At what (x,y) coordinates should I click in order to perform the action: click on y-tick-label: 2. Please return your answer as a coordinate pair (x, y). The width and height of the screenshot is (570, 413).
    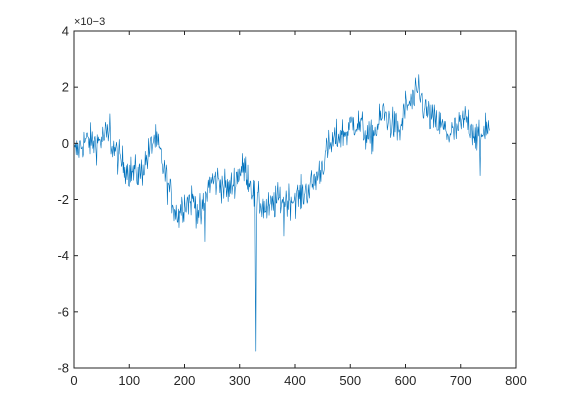
    Looking at the image, I should click on (65, 87).